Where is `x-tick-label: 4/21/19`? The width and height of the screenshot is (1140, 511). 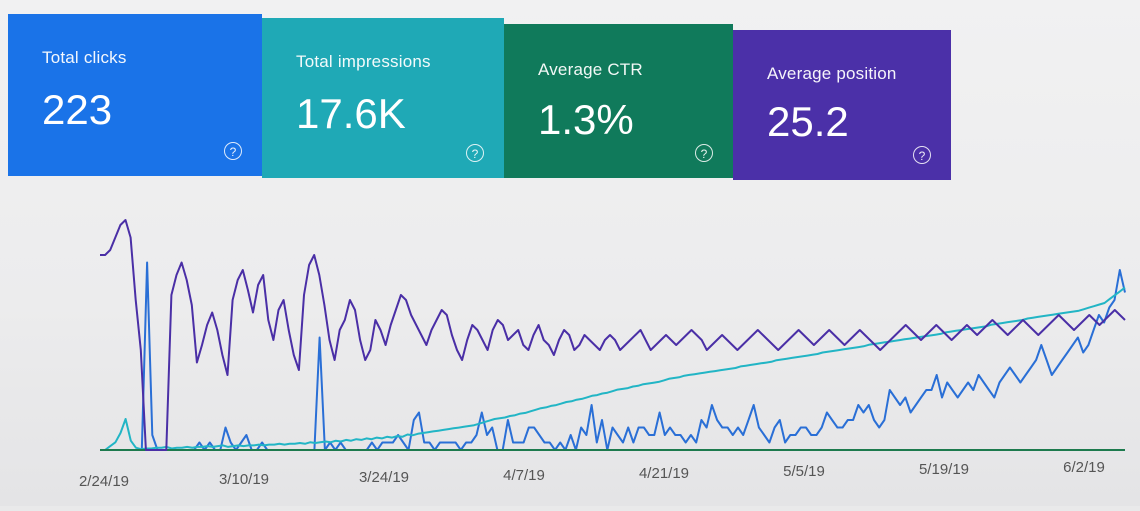
x-tick-label: 4/21/19 is located at coordinates (664, 473).